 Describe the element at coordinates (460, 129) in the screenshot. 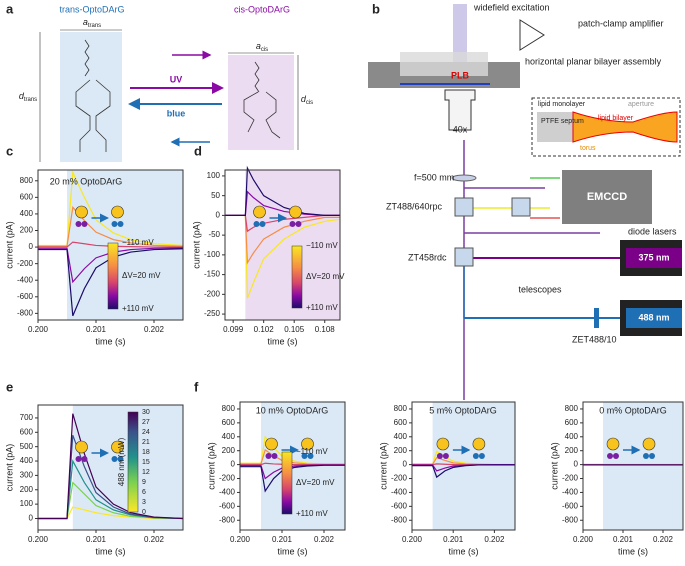

I see `objective-label: 40x` at that location.